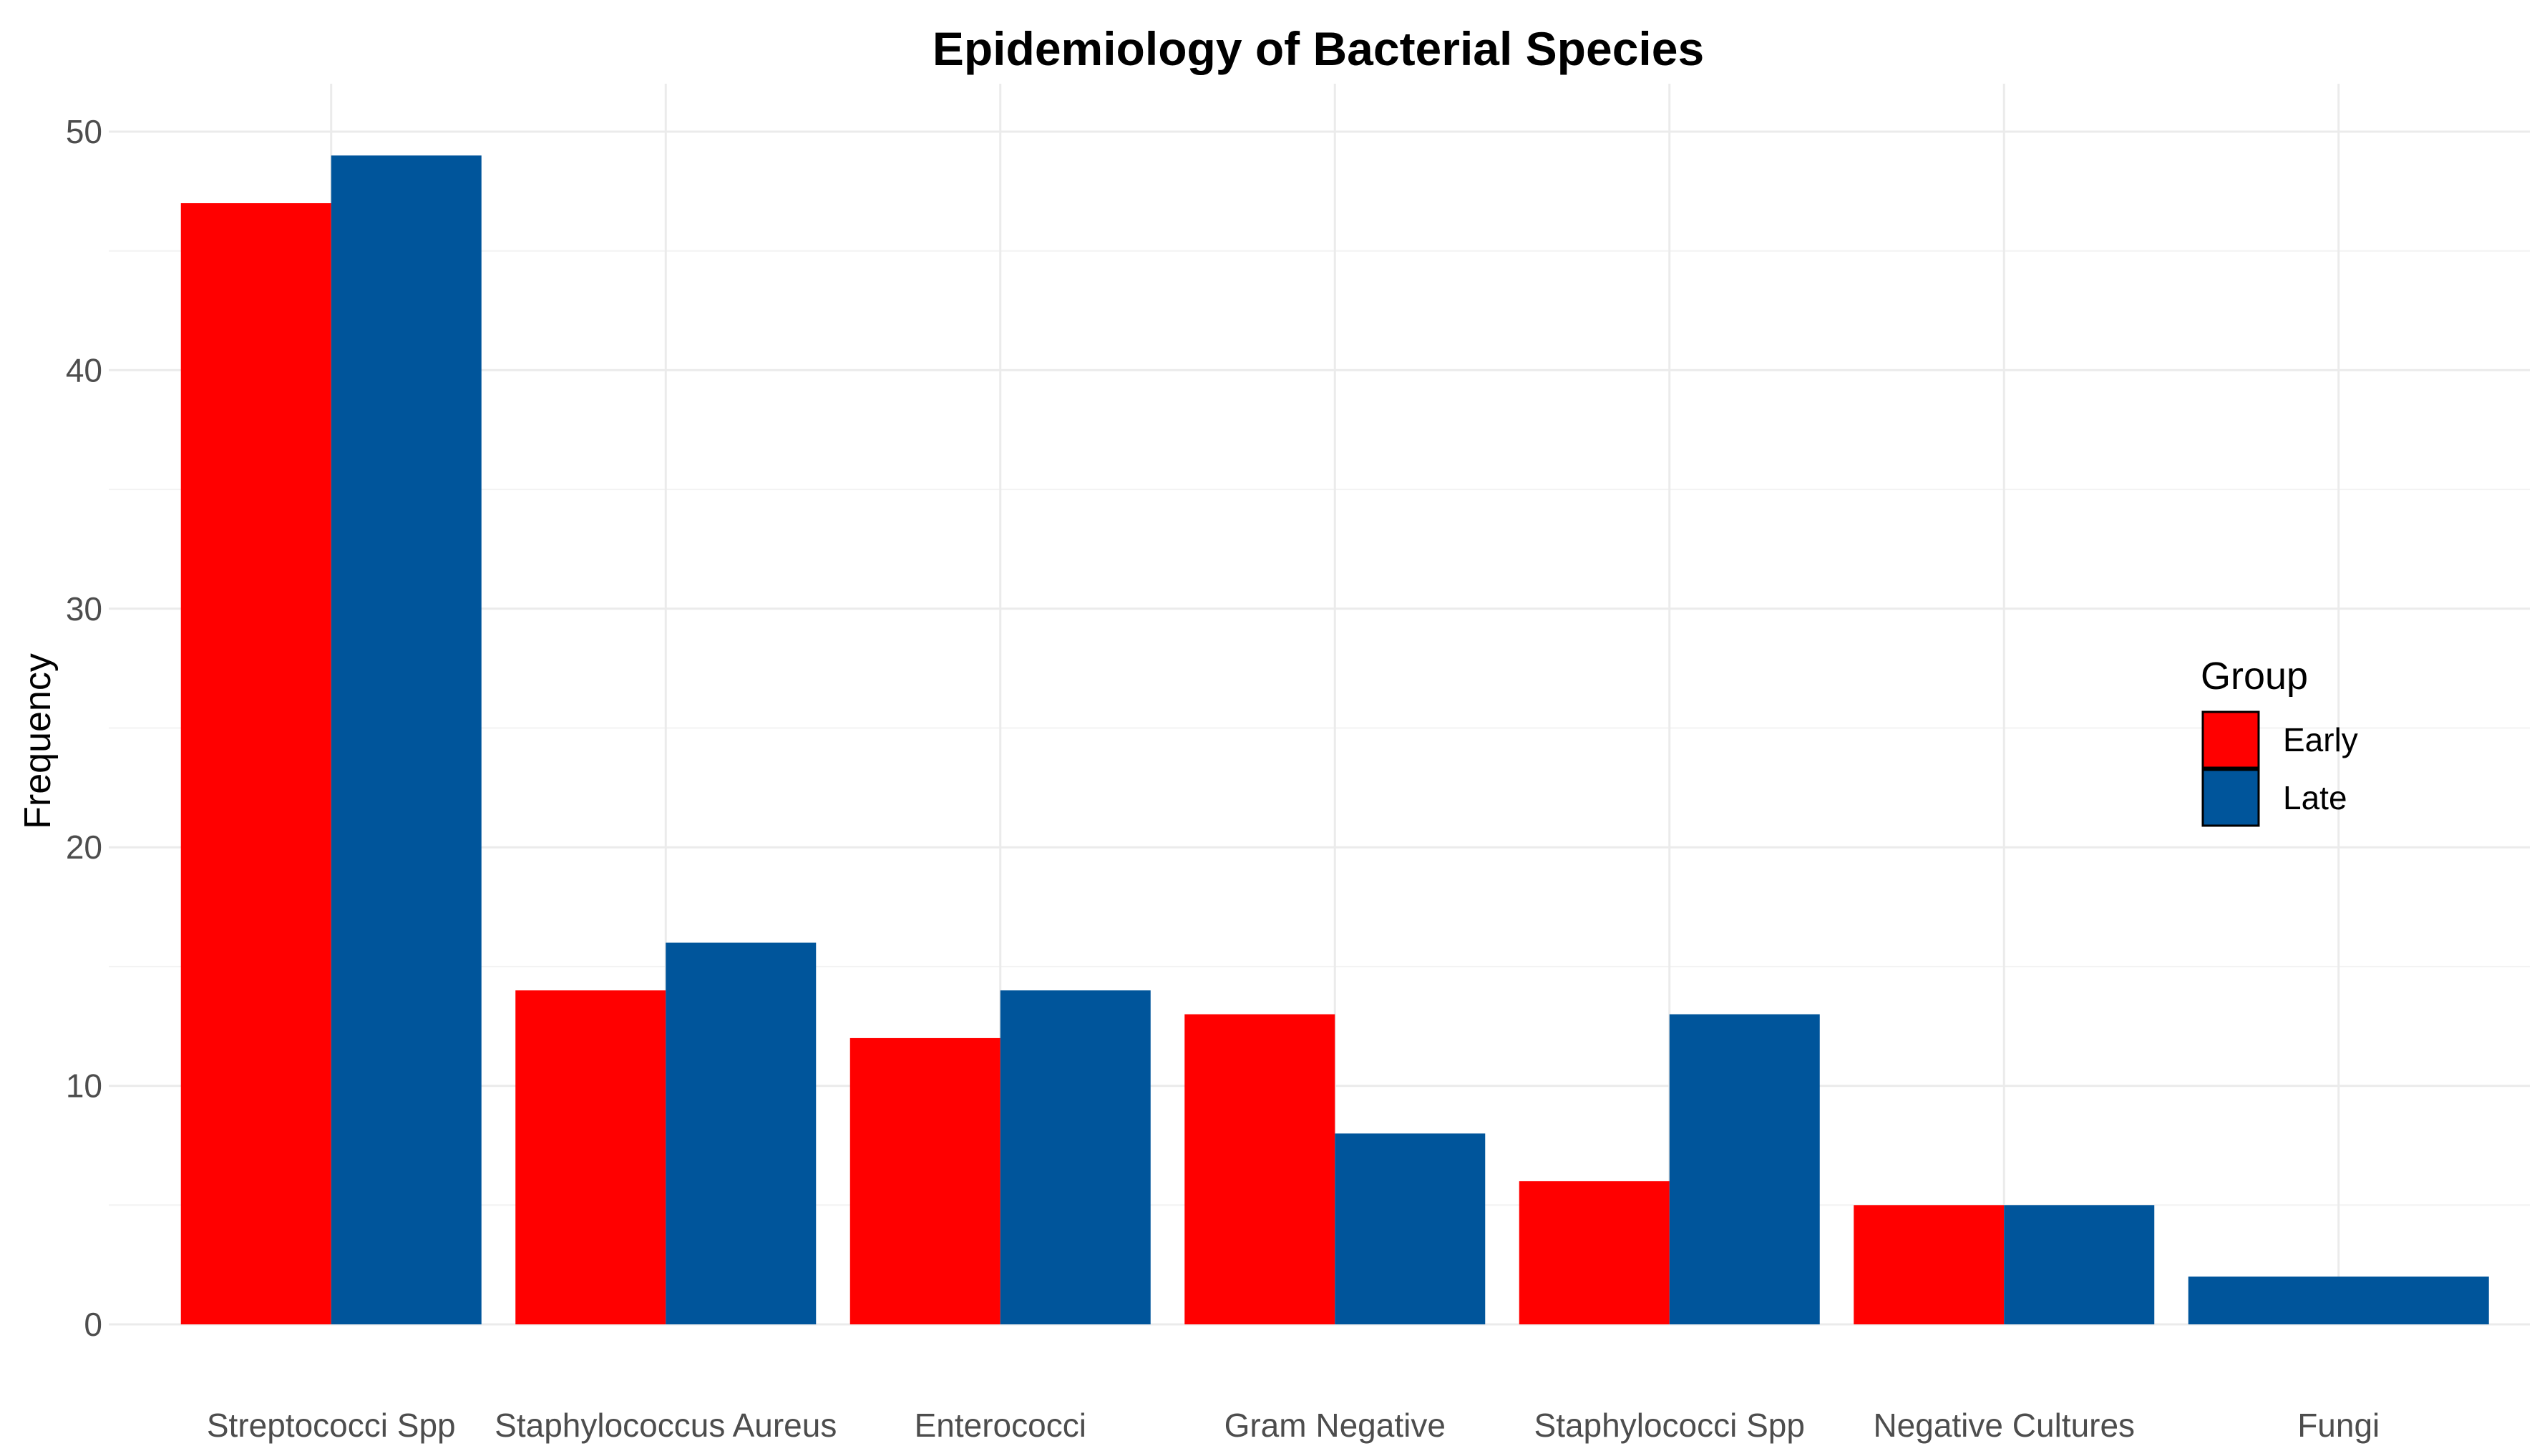 The image size is (2532, 1456). What do you see at coordinates (2230, 739) in the screenshot?
I see `legend-key-early` at bounding box center [2230, 739].